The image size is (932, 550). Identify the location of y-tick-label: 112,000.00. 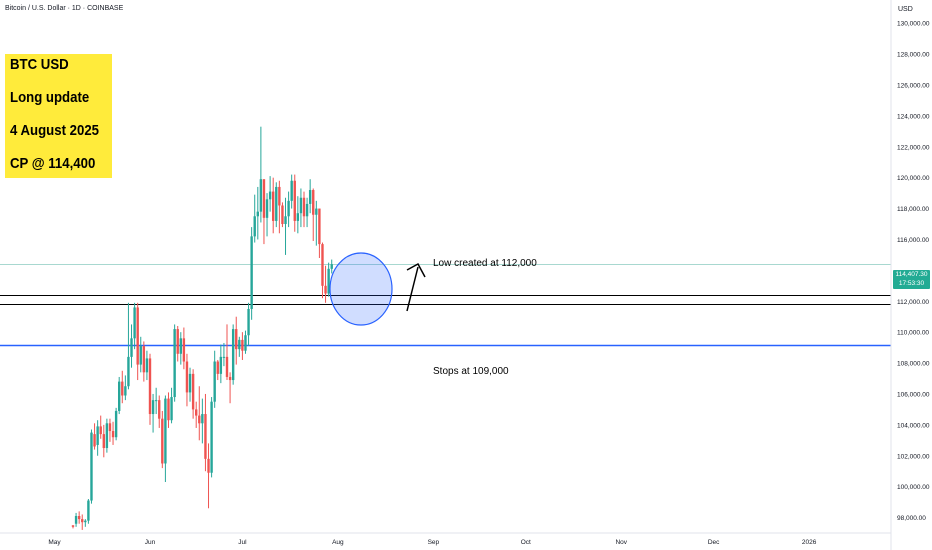
(913, 302).